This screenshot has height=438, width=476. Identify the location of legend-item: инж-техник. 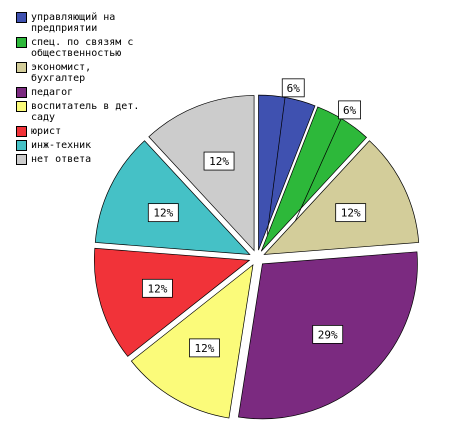
(78, 145).